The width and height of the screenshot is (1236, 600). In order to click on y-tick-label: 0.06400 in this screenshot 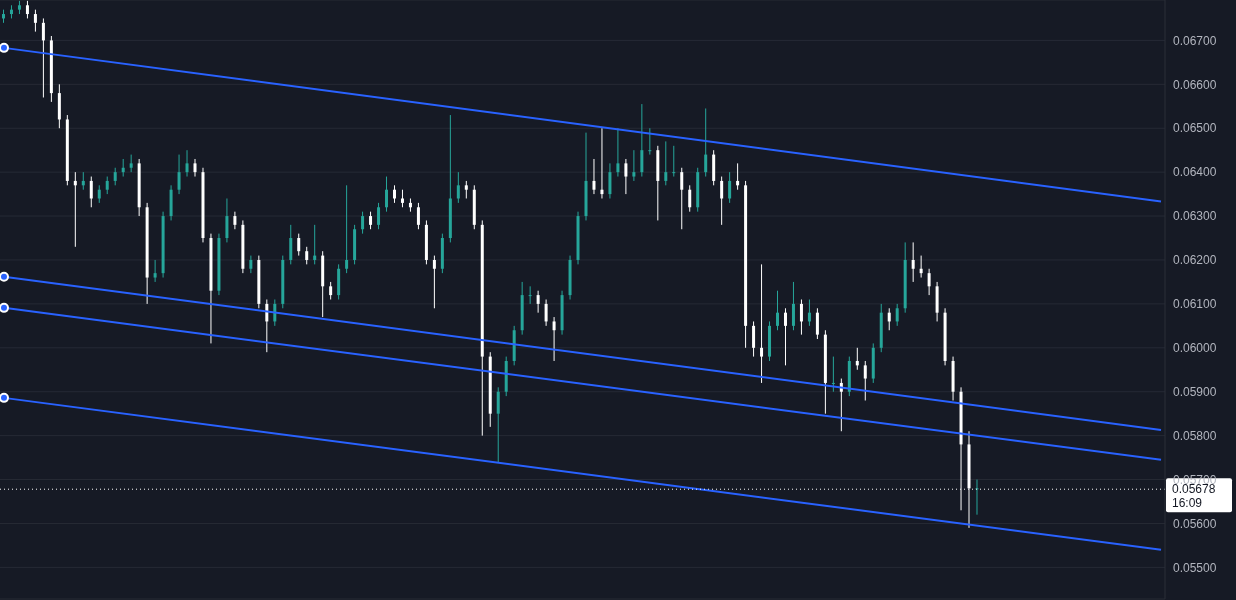, I will do `click(1195, 172)`.